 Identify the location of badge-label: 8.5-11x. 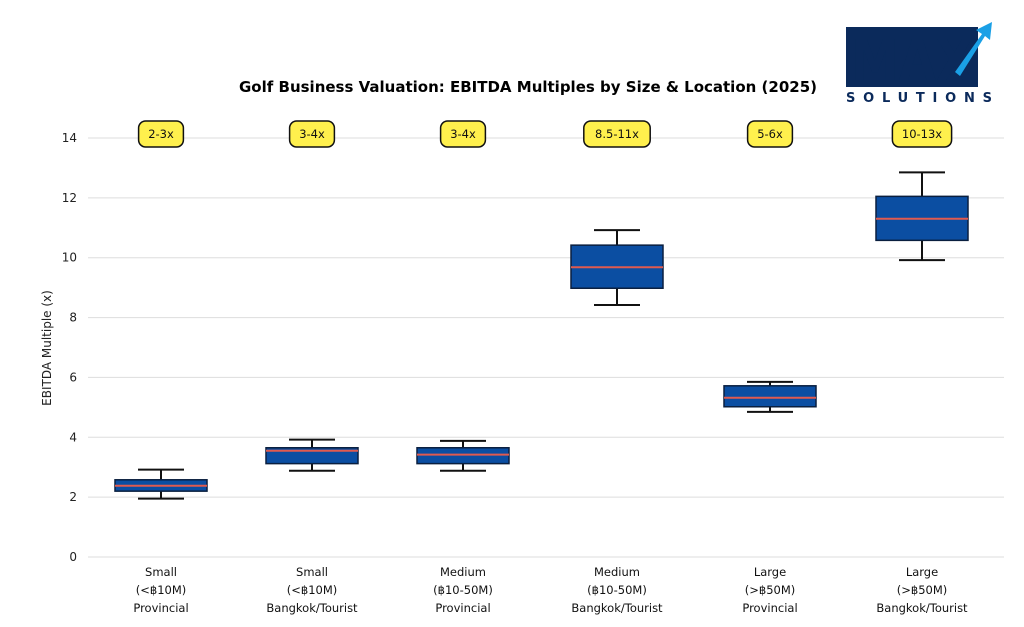
(617, 134).